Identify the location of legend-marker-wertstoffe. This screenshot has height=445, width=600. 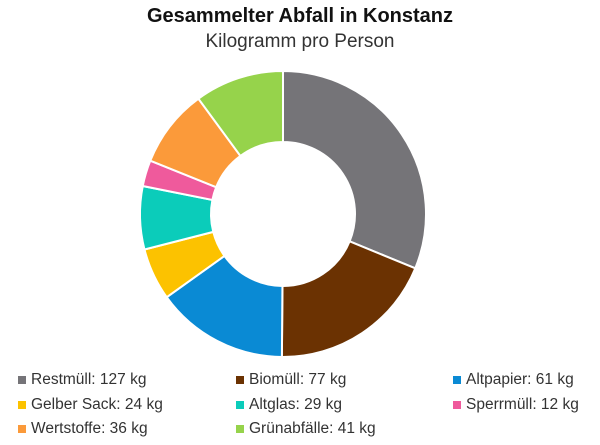
(22, 429).